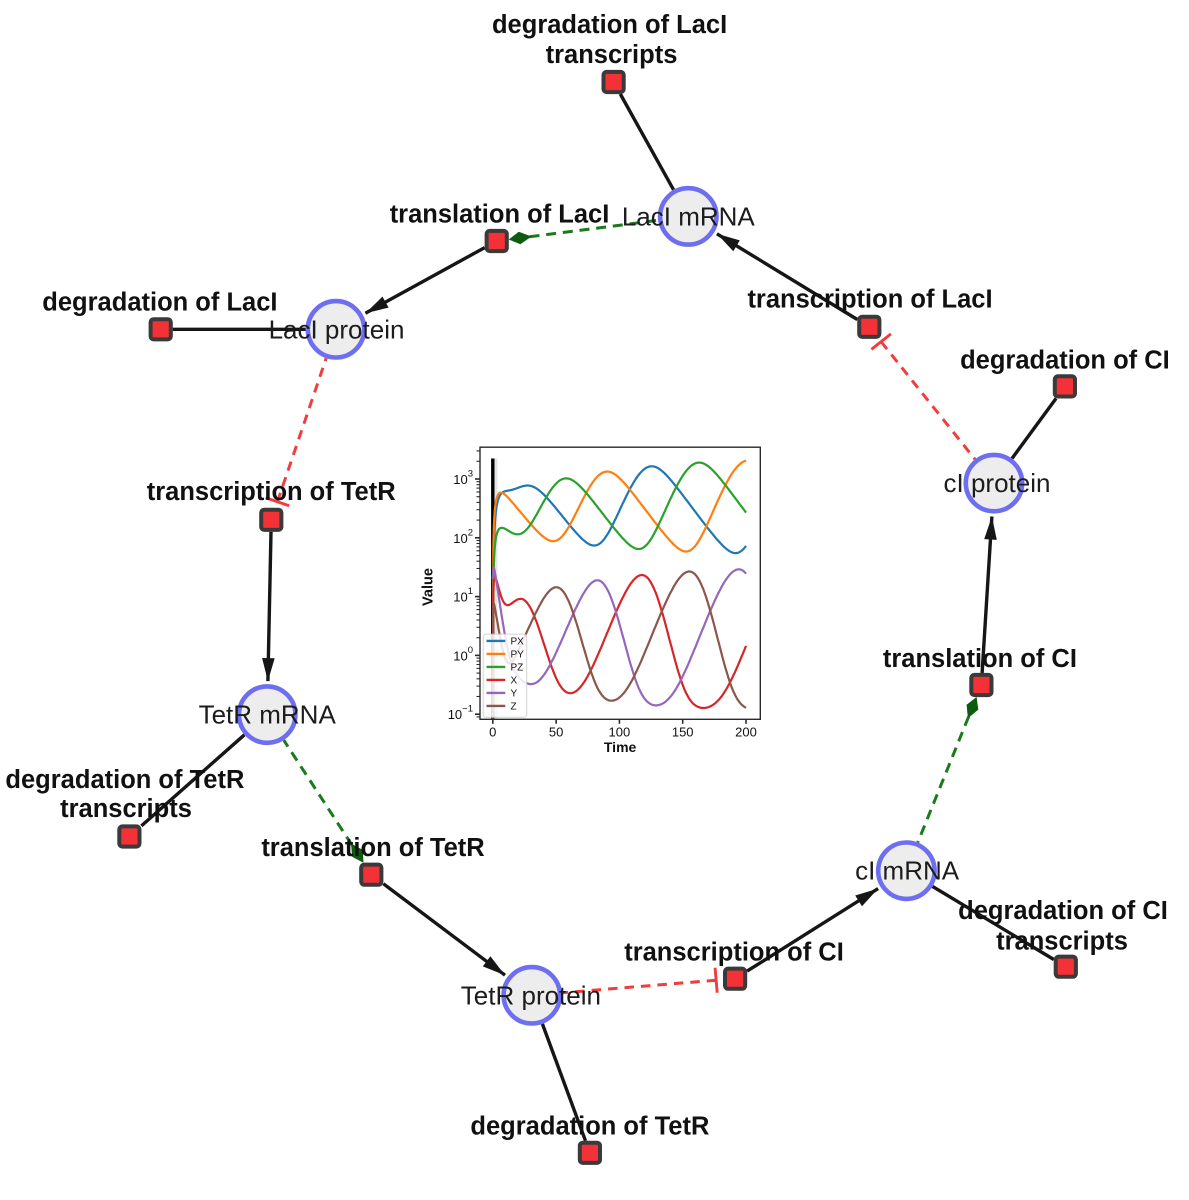 Image resolution: width=1189 pixels, height=1200 pixels. I want to click on svg-text: transcription of CI, so click(734, 953).